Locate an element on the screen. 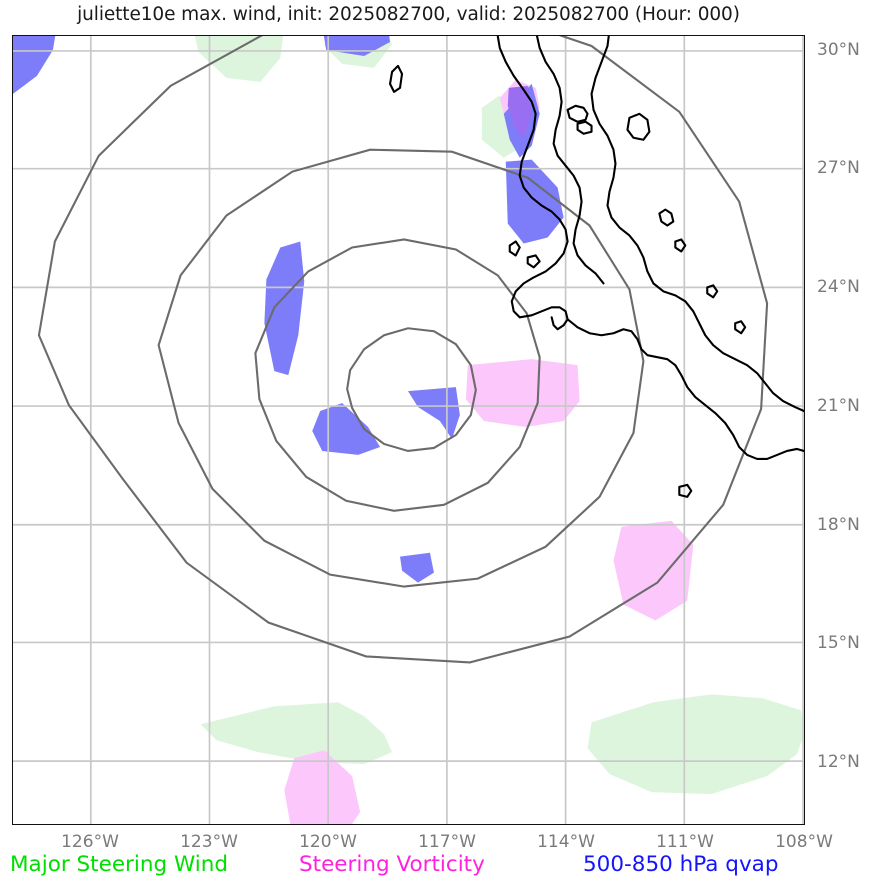 The height and width of the screenshot is (891, 873). ytick-label-18n: 18°N is located at coordinates (838, 525).